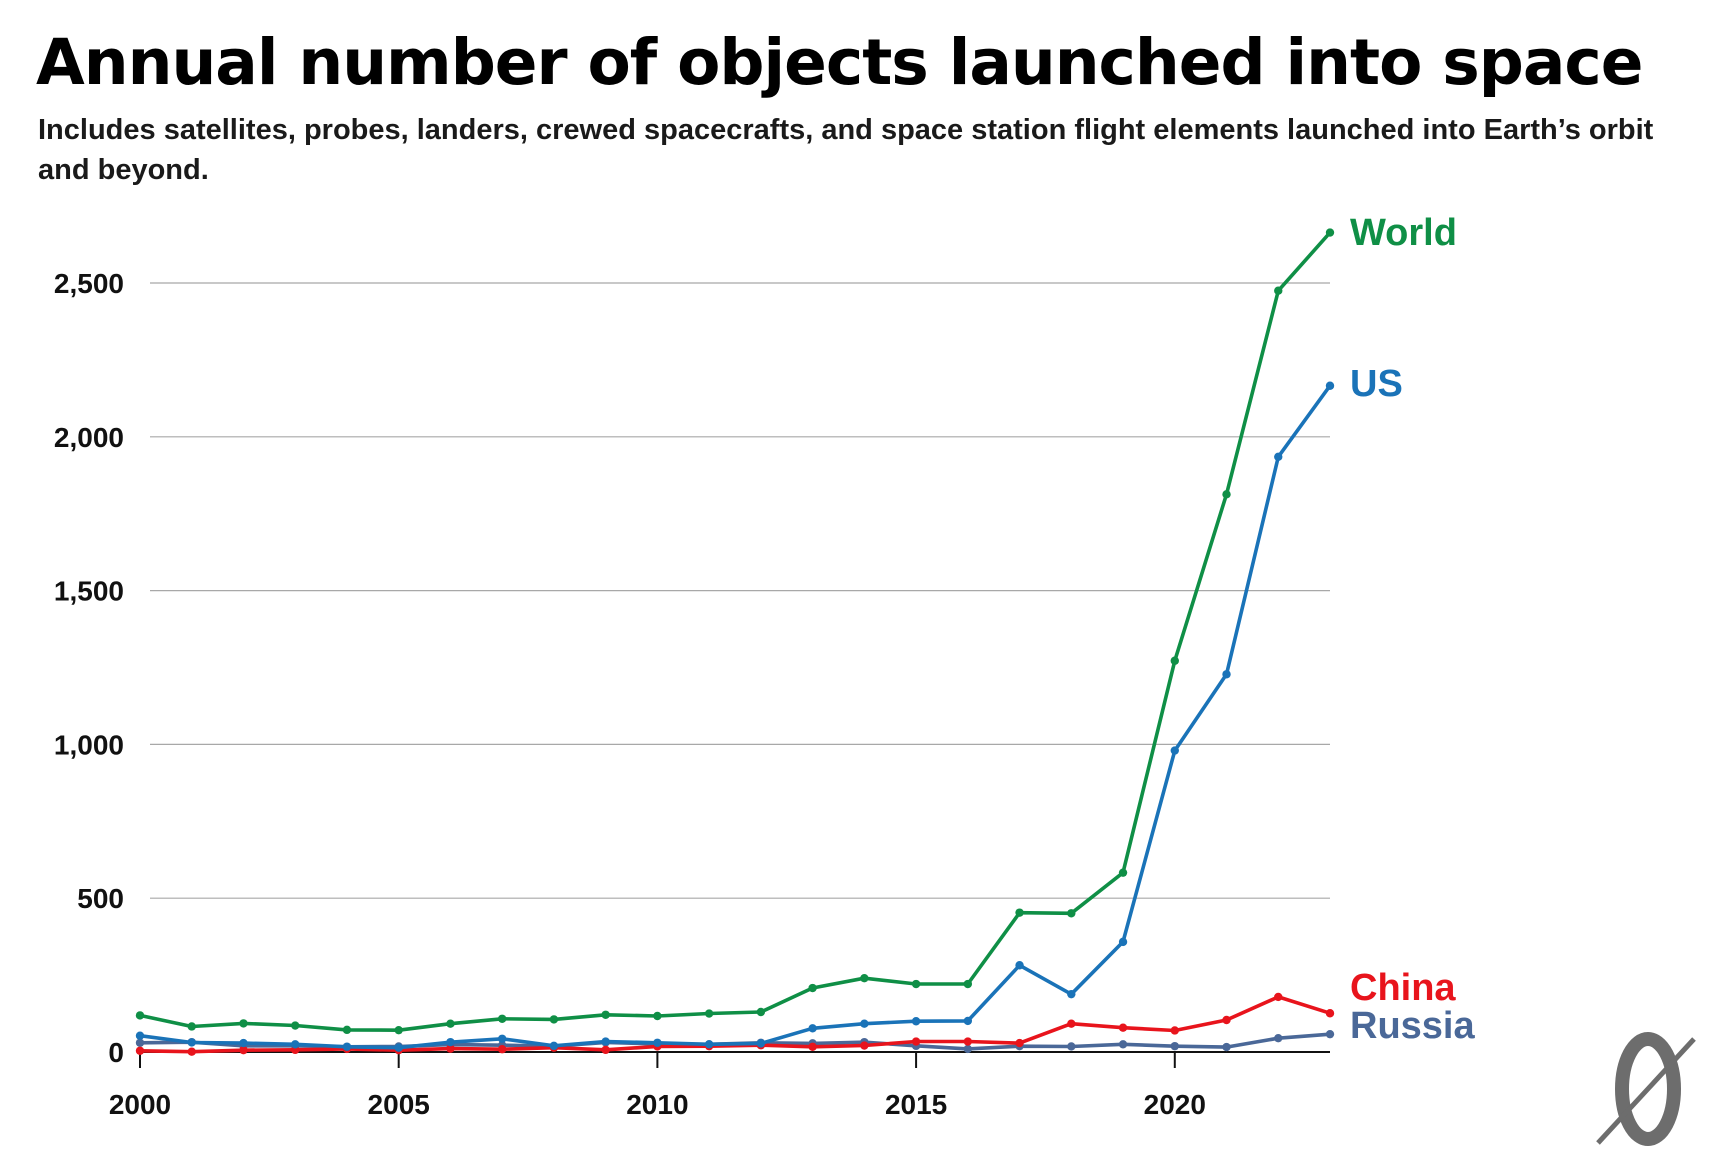 This screenshot has width=1732, height=1174. What do you see at coordinates (89, 744) in the screenshot?
I see `y-tick-label: 1,000` at bounding box center [89, 744].